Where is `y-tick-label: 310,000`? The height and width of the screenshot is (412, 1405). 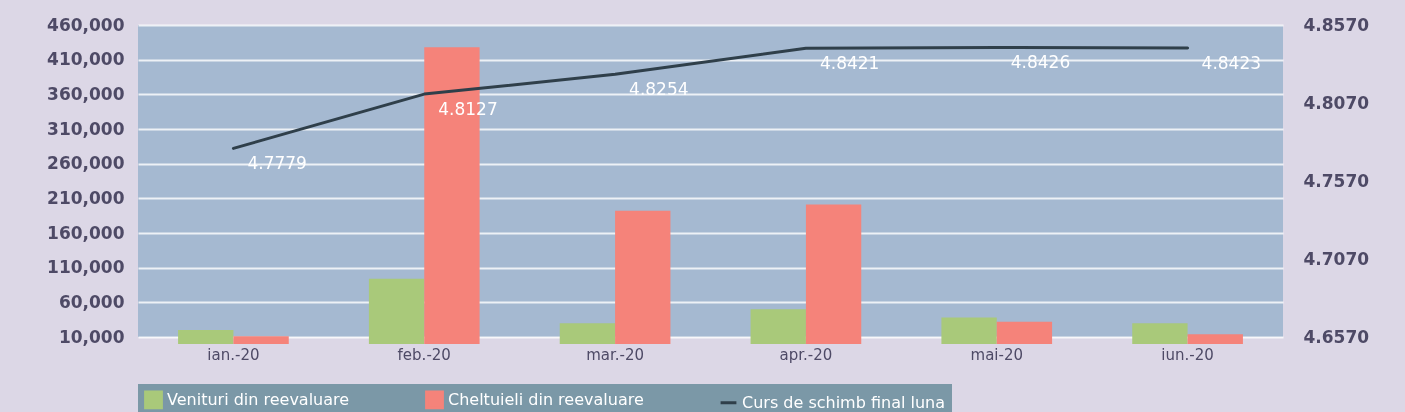 y-tick-label: 310,000 is located at coordinates (86, 128).